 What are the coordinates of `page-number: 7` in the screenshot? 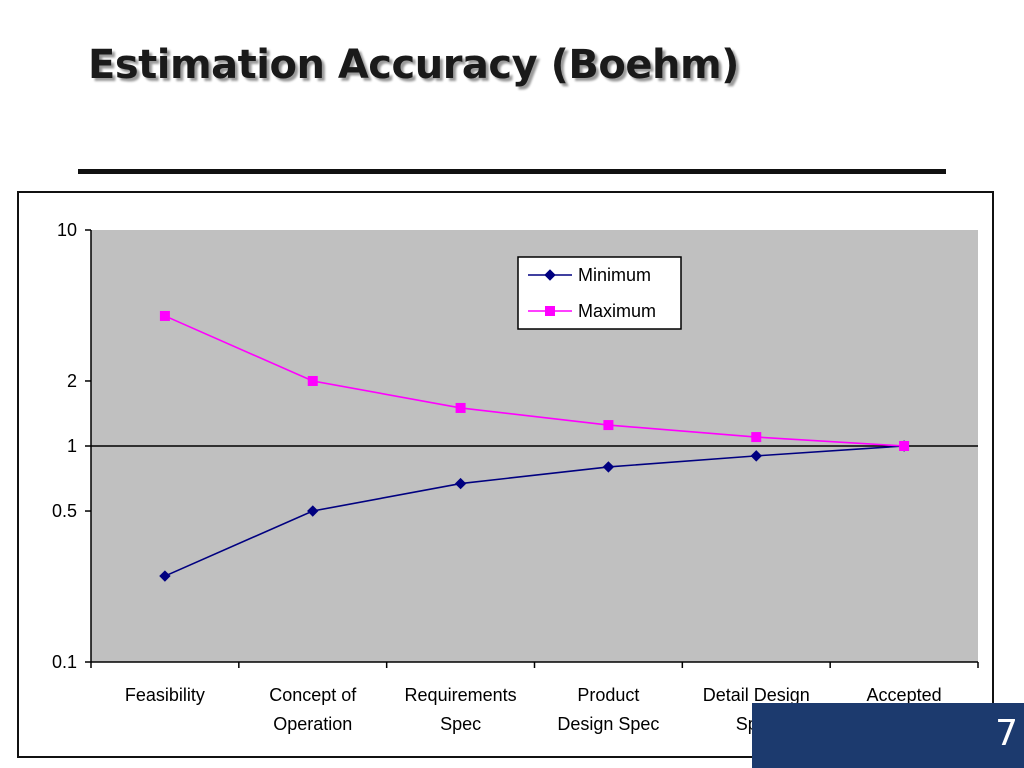 It's located at (1006, 733).